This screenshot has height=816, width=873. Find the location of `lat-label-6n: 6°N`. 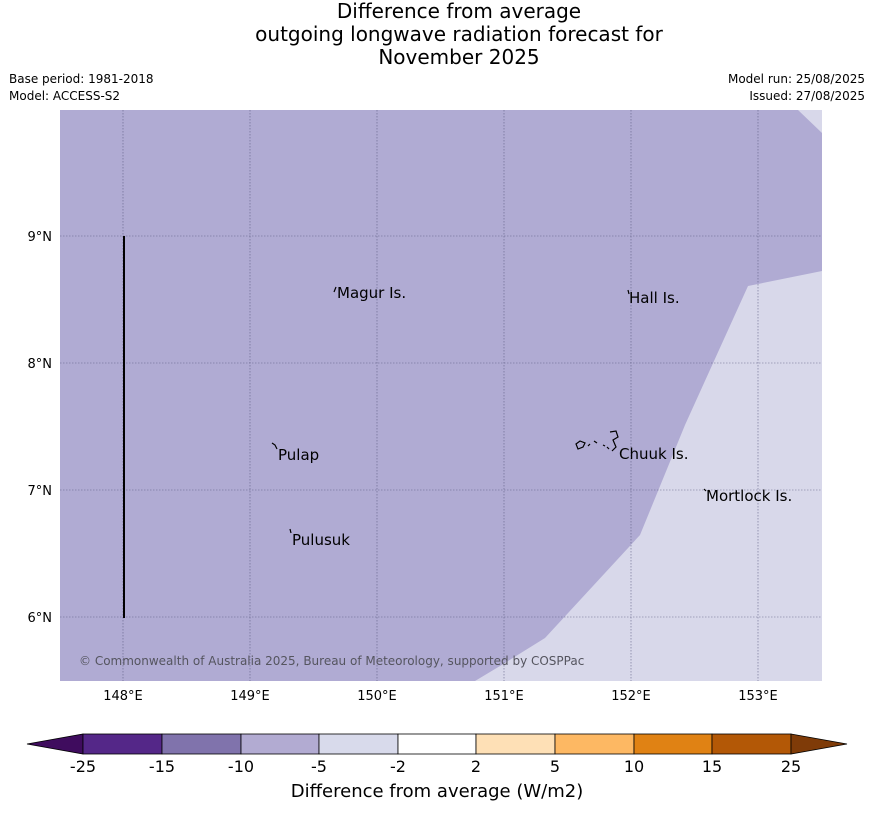

lat-label-6n: 6°N is located at coordinates (40, 618).